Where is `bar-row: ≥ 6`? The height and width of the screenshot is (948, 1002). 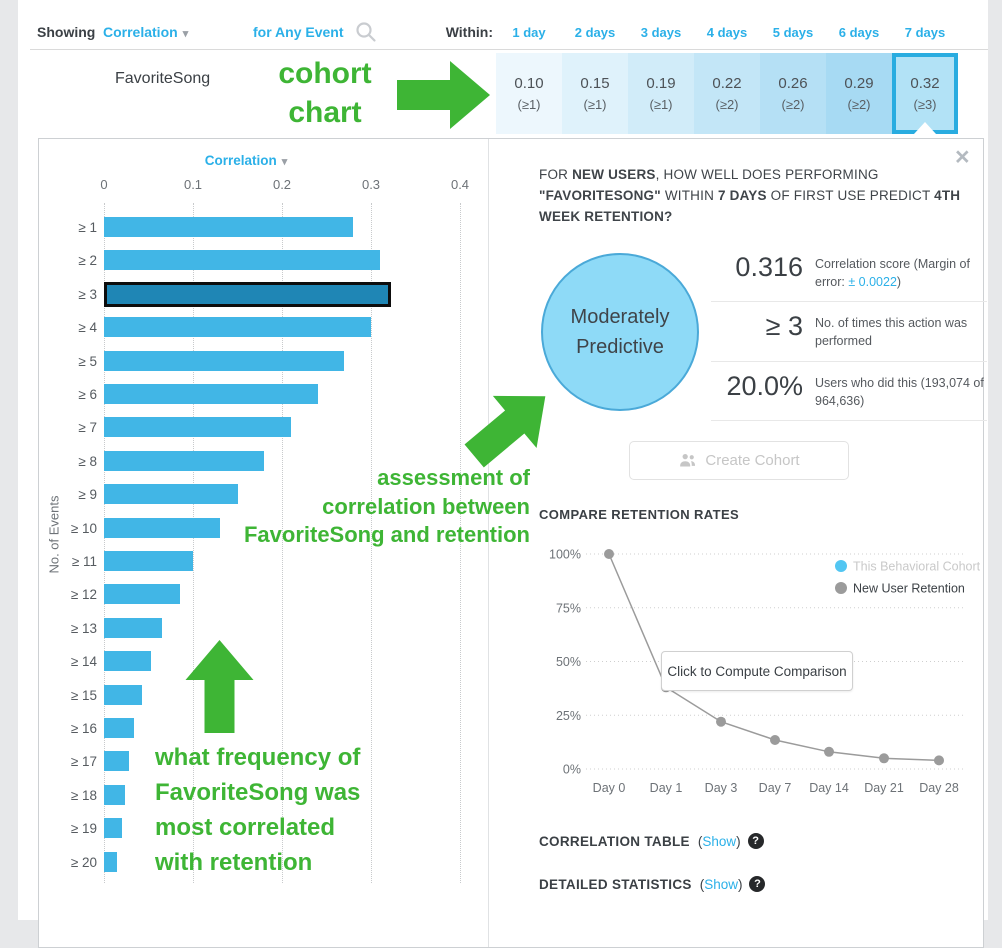 bar-row: ≥ 6 is located at coordinates (184, 394).